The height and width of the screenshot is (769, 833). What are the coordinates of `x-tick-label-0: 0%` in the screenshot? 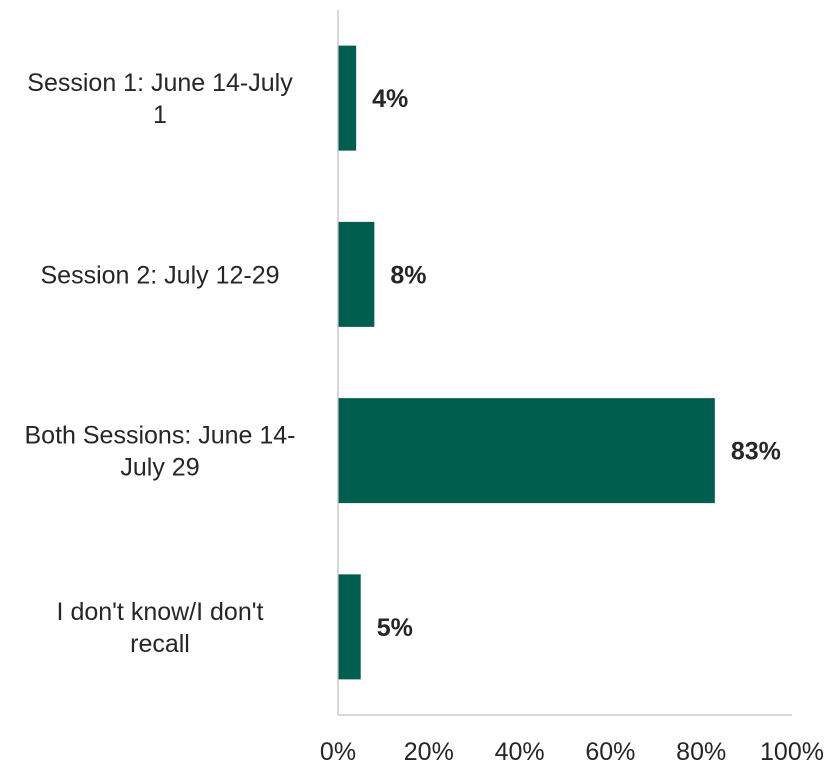 It's located at (338, 752).